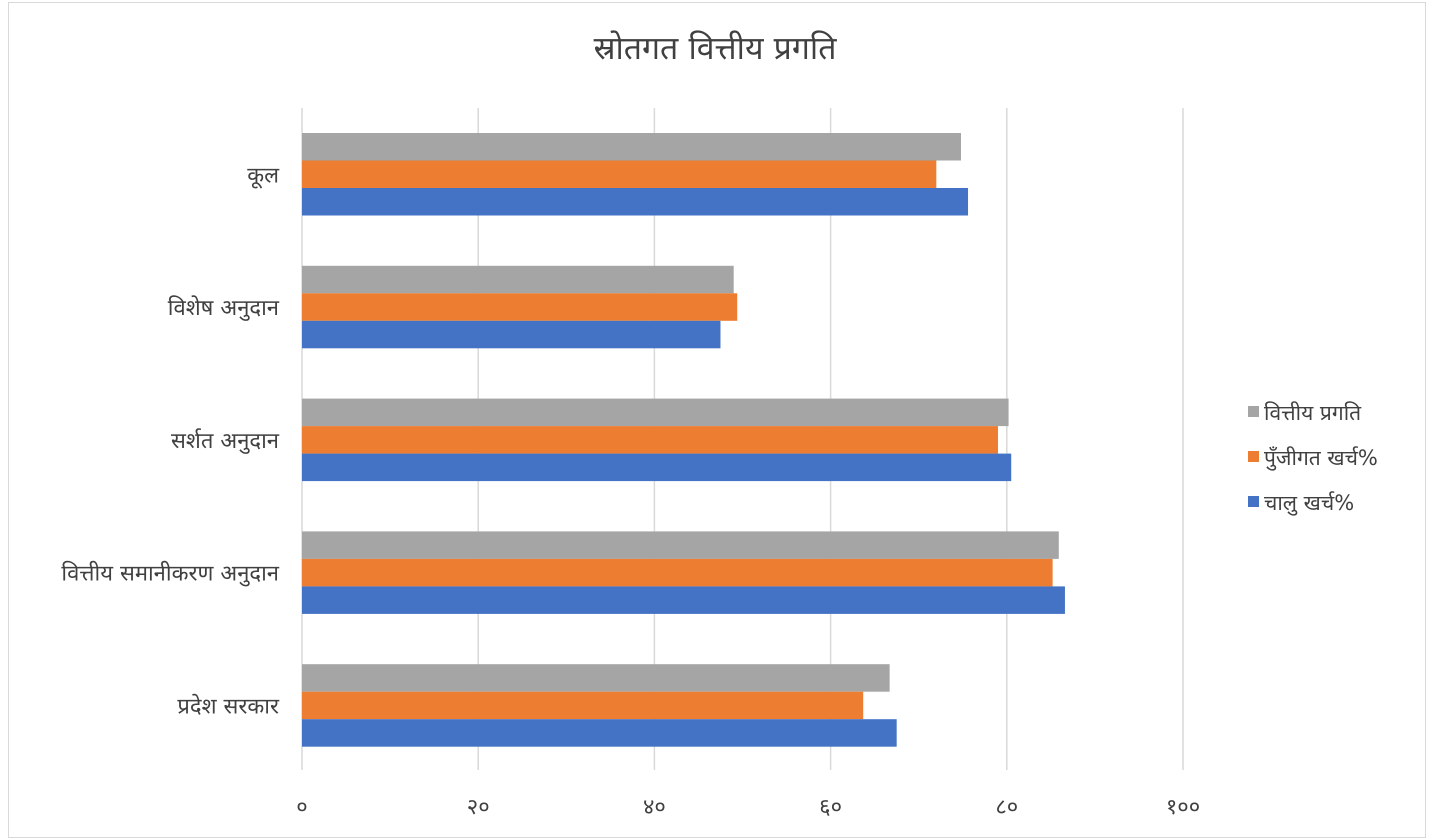 The width and height of the screenshot is (1437, 840). Describe the element at coordinates (170, 574) in the screenshot. I see `category-label: वित्तीय समानीकरण अनुदान` at that location.